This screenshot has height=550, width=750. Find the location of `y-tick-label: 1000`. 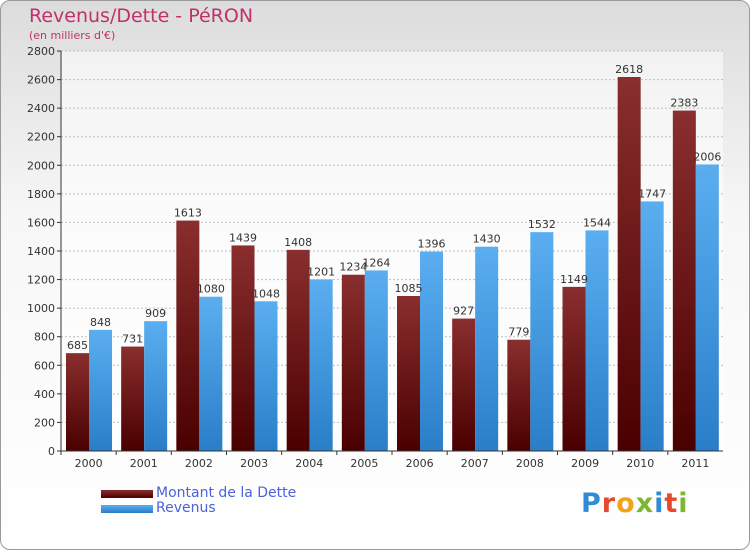

y-tick-label: 1000 is located at coordinates (41, 308).